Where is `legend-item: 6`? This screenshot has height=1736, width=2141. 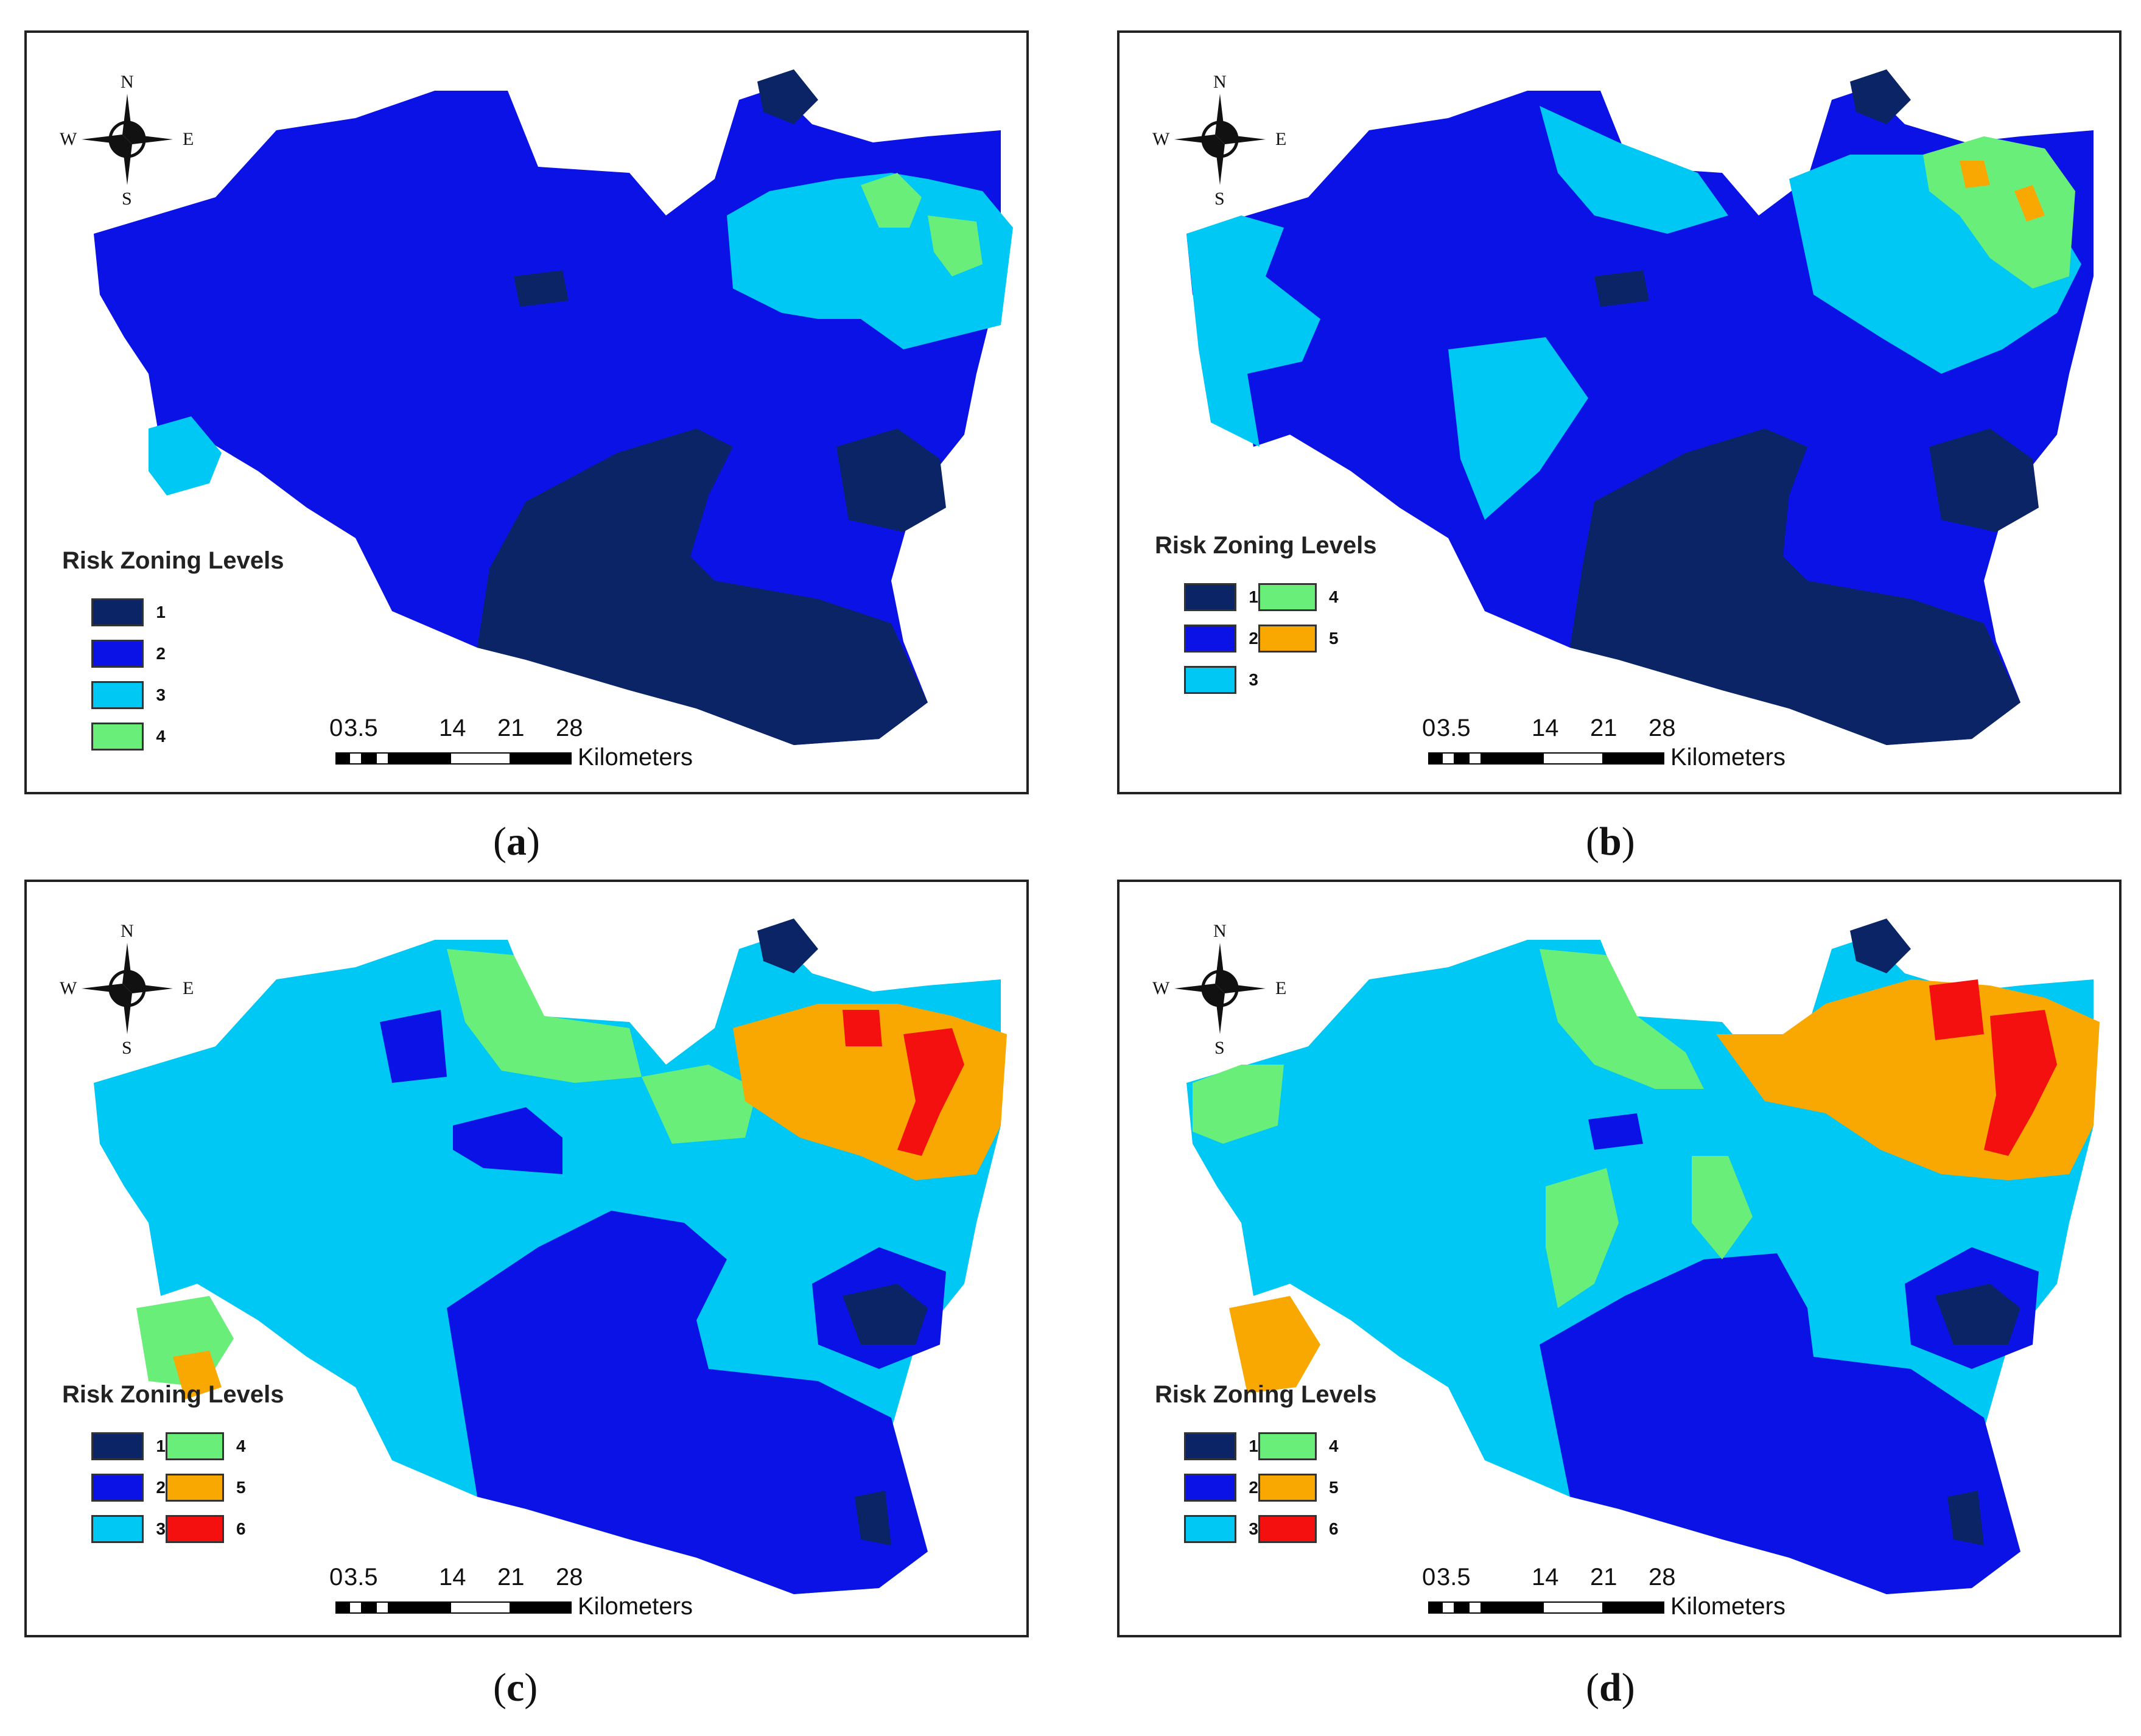 legend-item: 6 is located at coordinates (1310, 1529).